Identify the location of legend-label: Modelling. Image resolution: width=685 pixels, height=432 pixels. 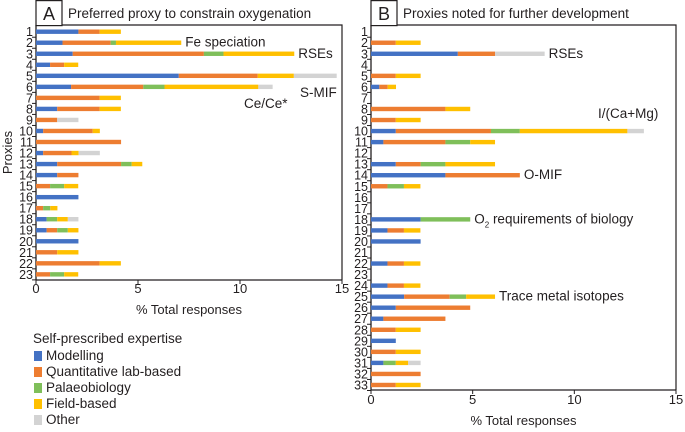
(75, 355).